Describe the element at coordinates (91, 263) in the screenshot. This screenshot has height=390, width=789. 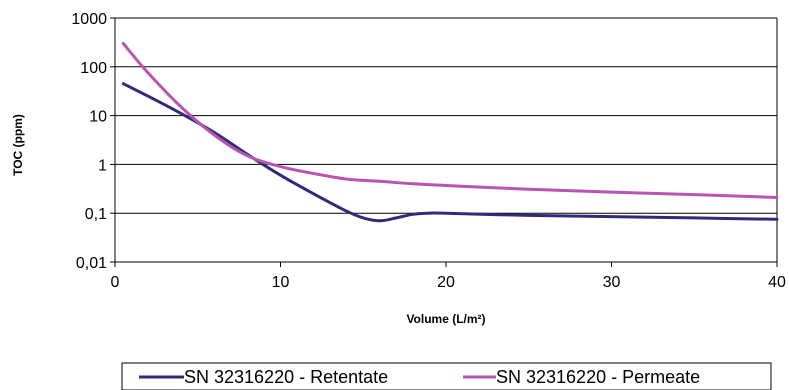
I see `y-tick-label-0: 0,01` at that location.